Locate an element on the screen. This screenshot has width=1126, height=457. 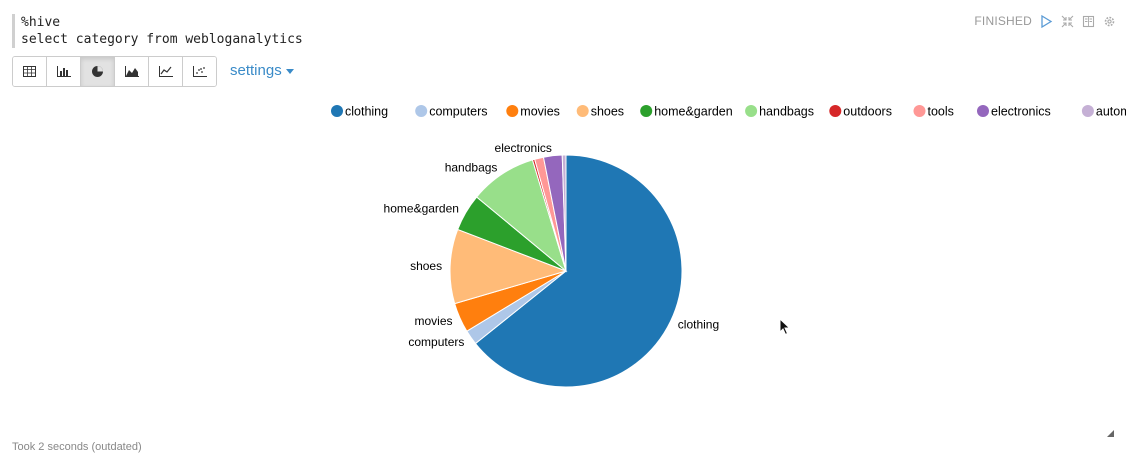
area-chart-button is located at coordinates (132, 71).